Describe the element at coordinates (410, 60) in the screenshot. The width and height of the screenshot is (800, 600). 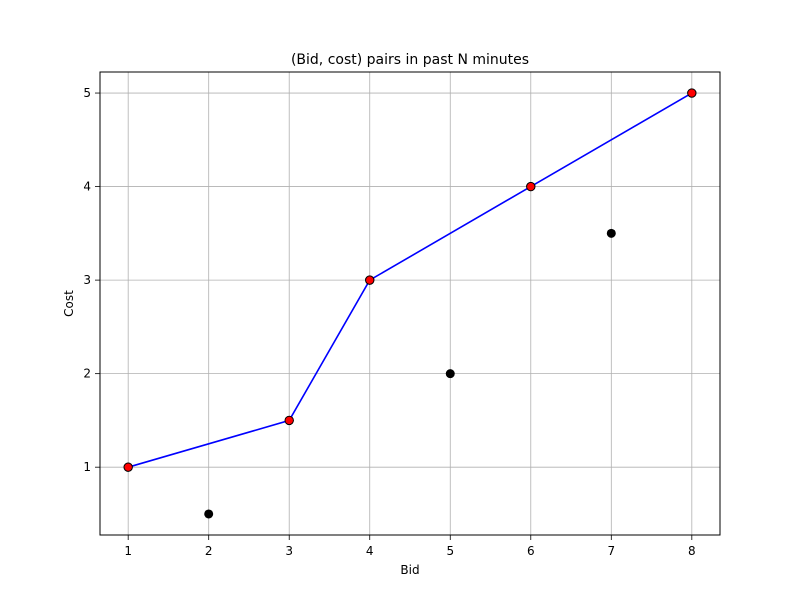
I see `chart-title: (Bid, cost) pairs in past N minutes` at that location.